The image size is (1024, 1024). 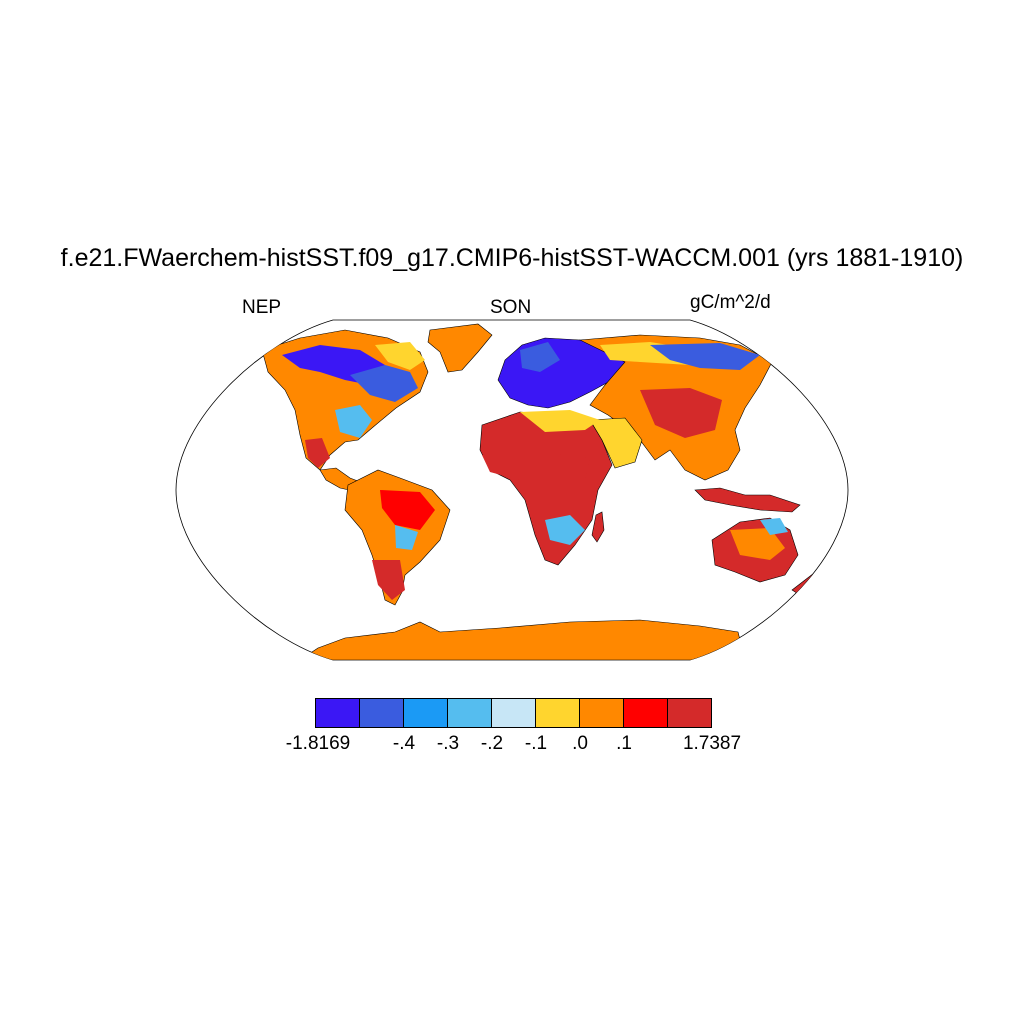 What do you see at coordinates (757, 544) in the screenshot?
I see `patch-australia-orange` at bounding box center [757, 544].